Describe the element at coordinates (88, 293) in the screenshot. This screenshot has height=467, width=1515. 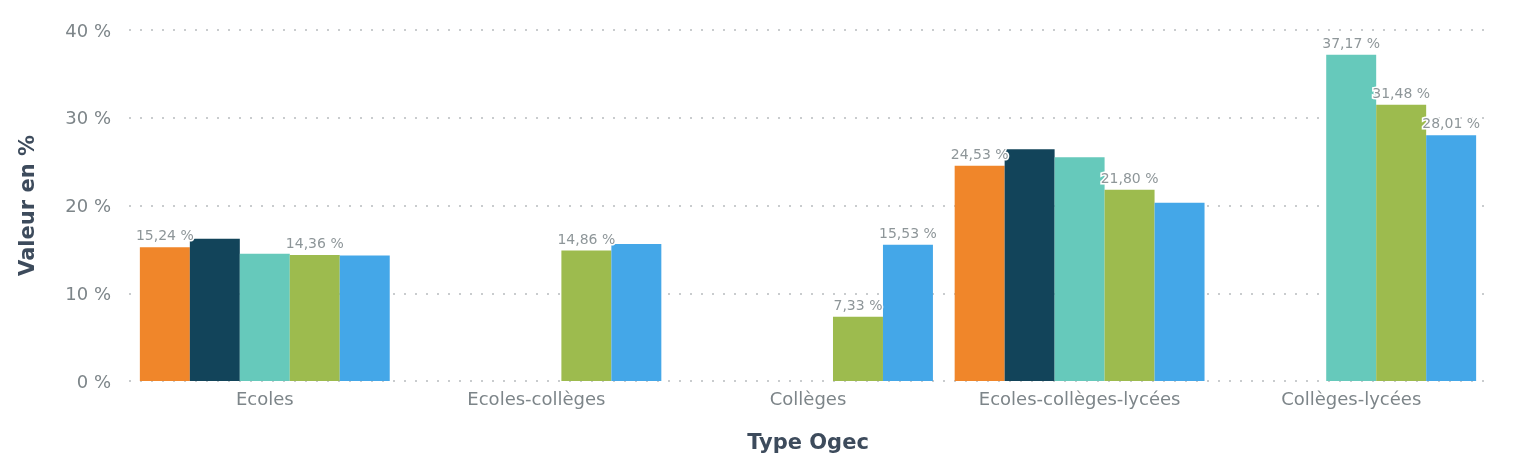
I see `y-tick-label: 10 %` at that location.